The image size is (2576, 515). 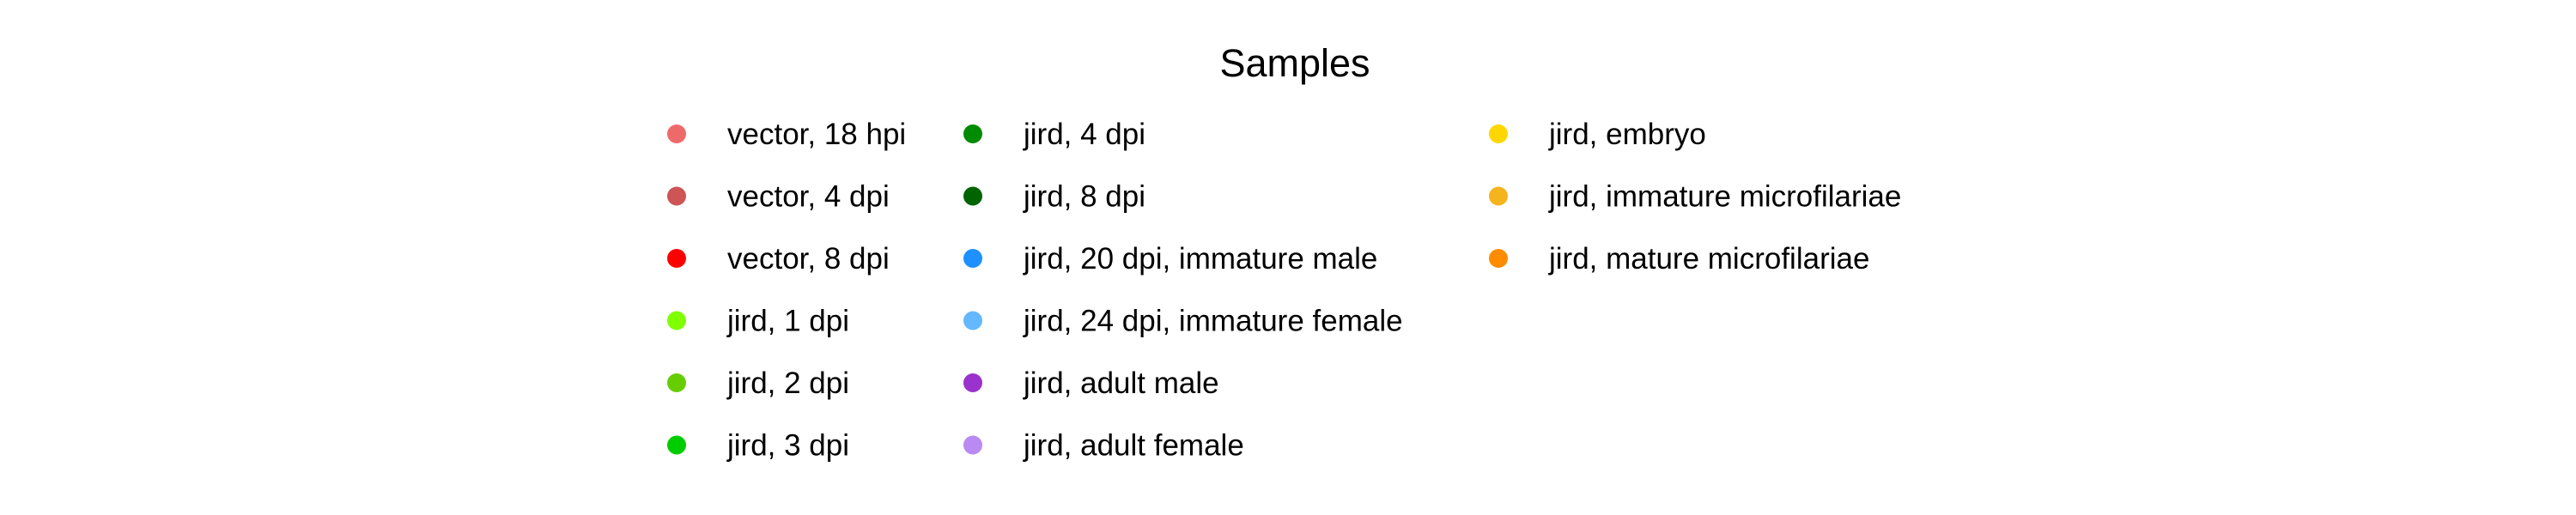 What do you see at coordinates (1133, 446) in the screenshot?
I see `legend-label: jird, adult female` at bounding box center [1133, 446].